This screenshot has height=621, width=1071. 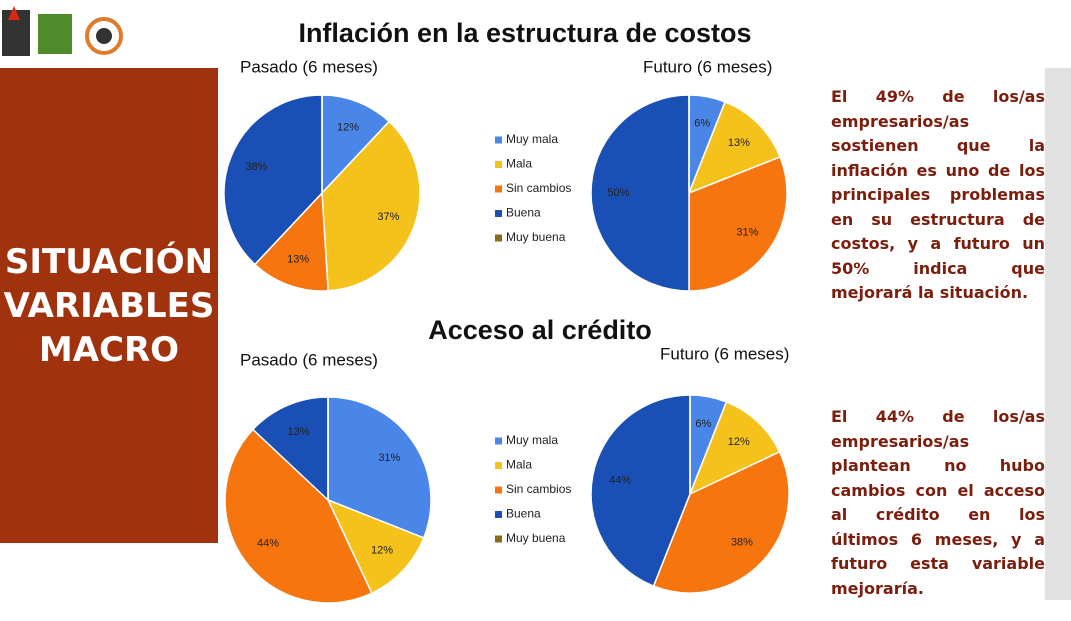 What do you see at coordinates (388, 217) in the screenshot?
I see `data-label: 37%` at bounding box center [388, 217].